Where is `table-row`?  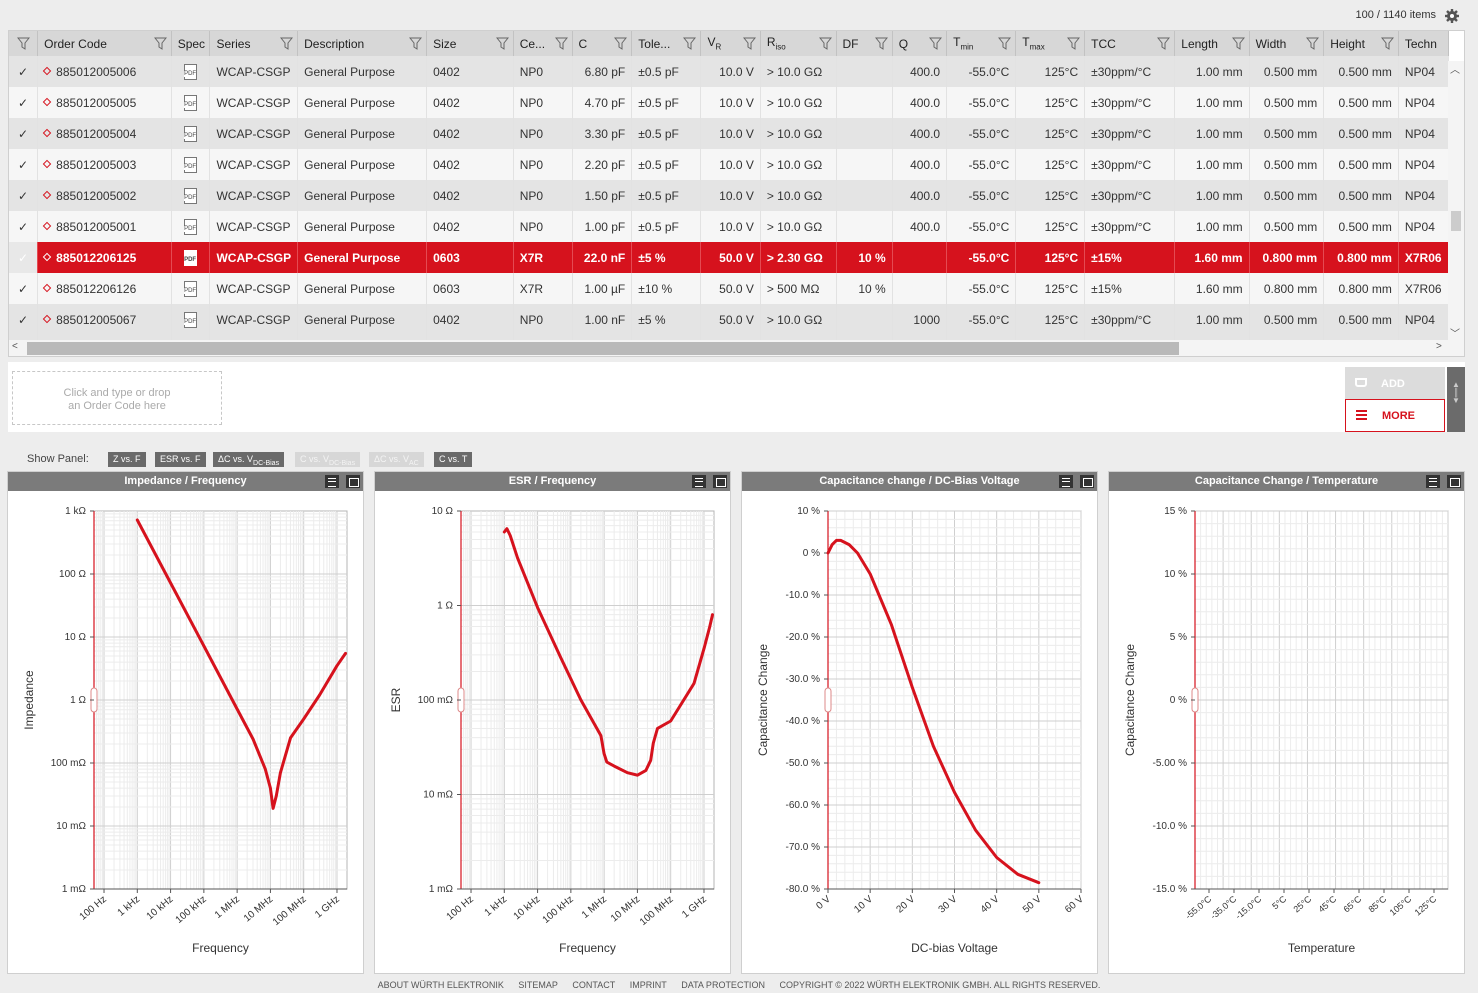
table-row is located at coordinates (729, 338).